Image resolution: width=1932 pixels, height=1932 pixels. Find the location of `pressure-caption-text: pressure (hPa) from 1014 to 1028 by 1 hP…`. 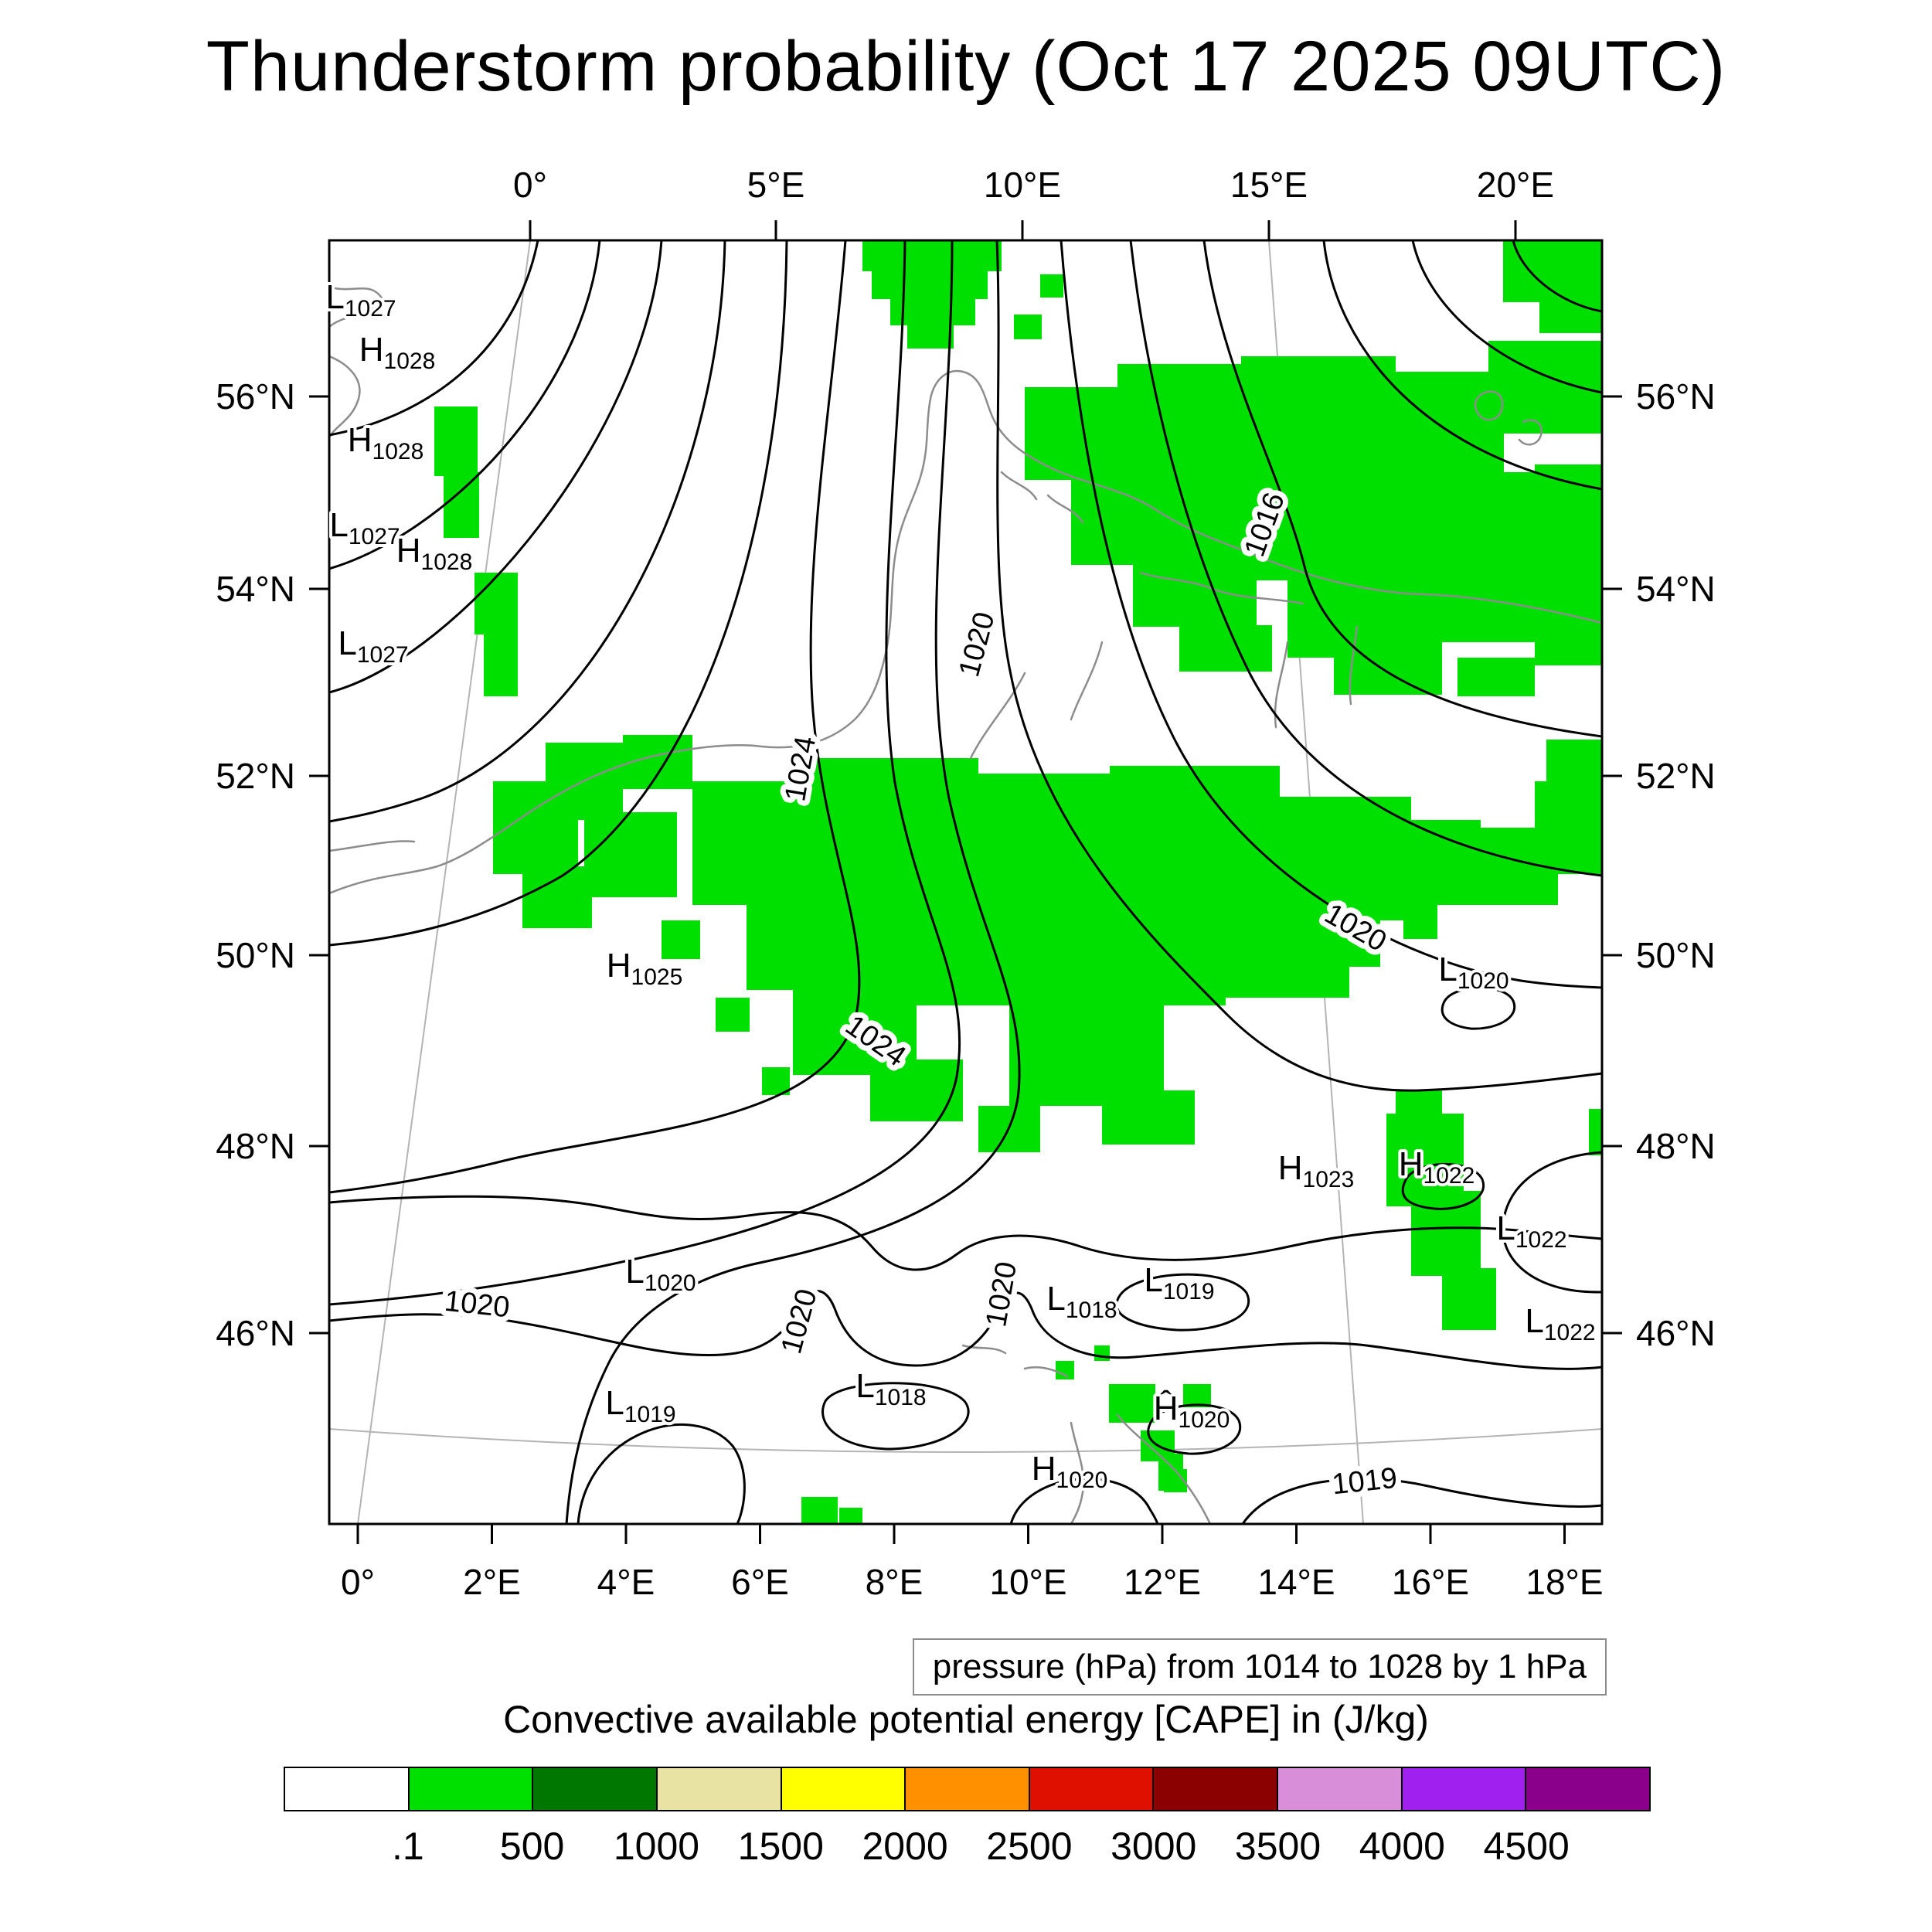

pressure-caption-text: pressure (hPa) from 1014 to 1028 by 1 hP… is located at coordinates (1260, 1667).